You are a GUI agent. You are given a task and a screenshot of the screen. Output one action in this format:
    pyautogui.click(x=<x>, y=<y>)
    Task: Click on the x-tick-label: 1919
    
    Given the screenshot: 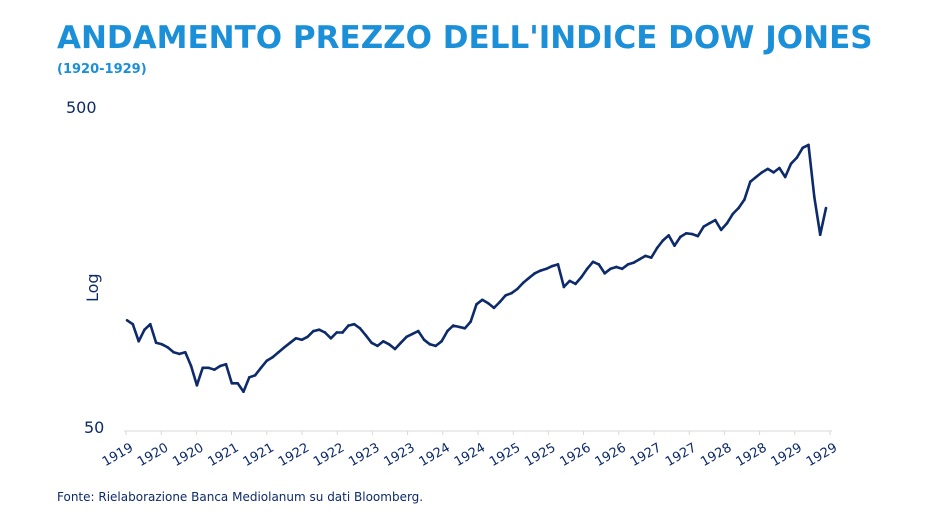 What is the action you would take?
    pyautogui.click(x=118, y=455)
    